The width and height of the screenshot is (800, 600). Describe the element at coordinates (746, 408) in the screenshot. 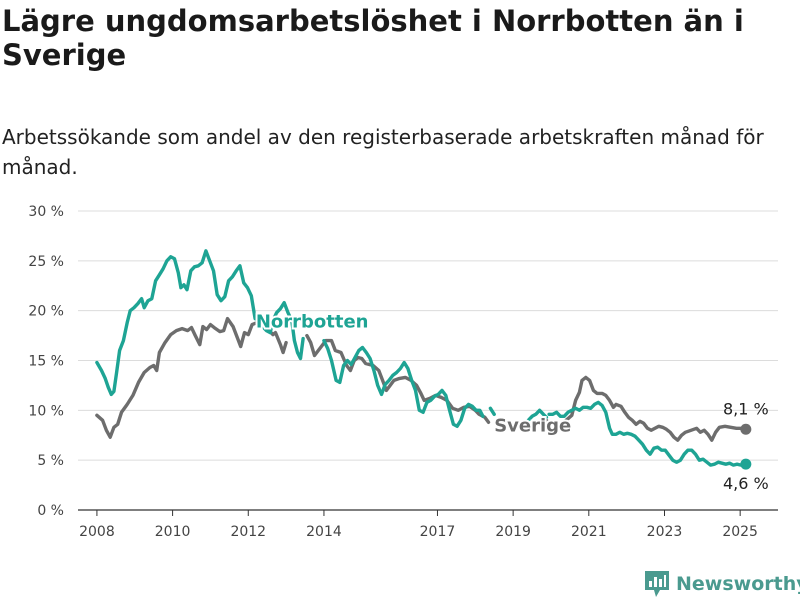

I see `end-value-label-sverige: 8,1 %` at that location.